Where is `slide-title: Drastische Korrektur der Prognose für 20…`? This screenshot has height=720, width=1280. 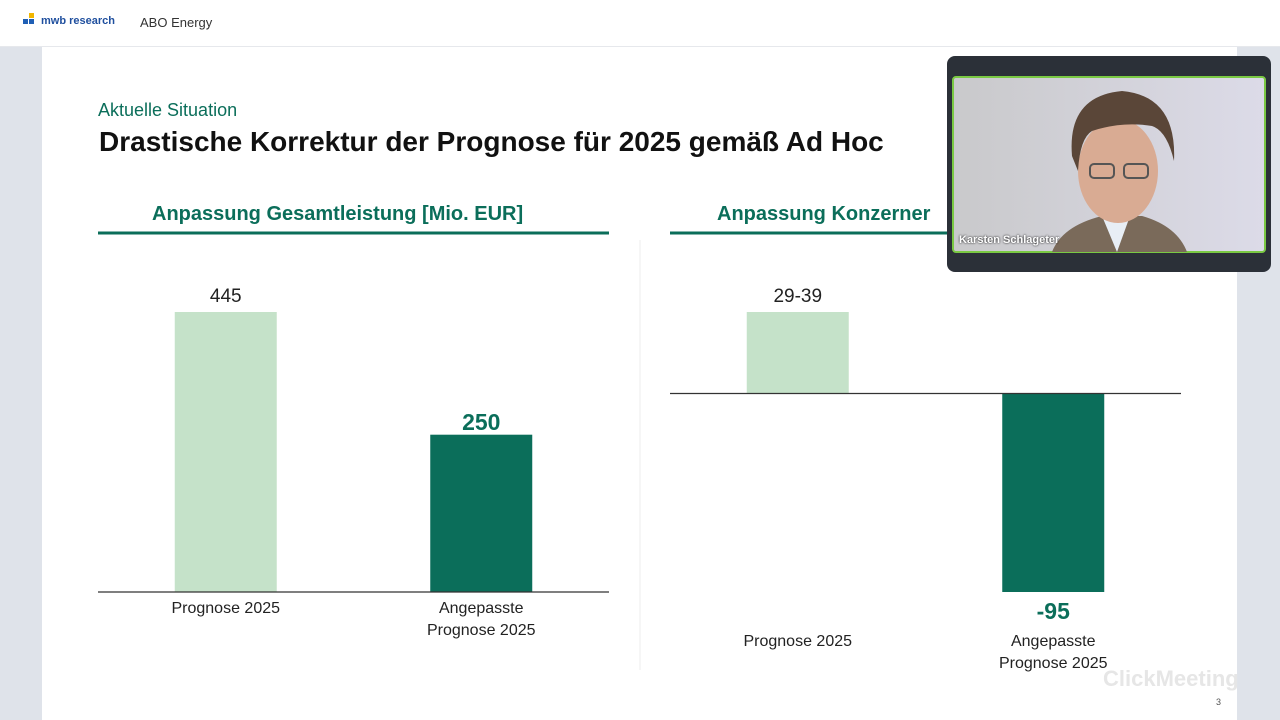 slide-title: Drastische Korrektur der Prognose für 20… is located at coordinates (491, 141).